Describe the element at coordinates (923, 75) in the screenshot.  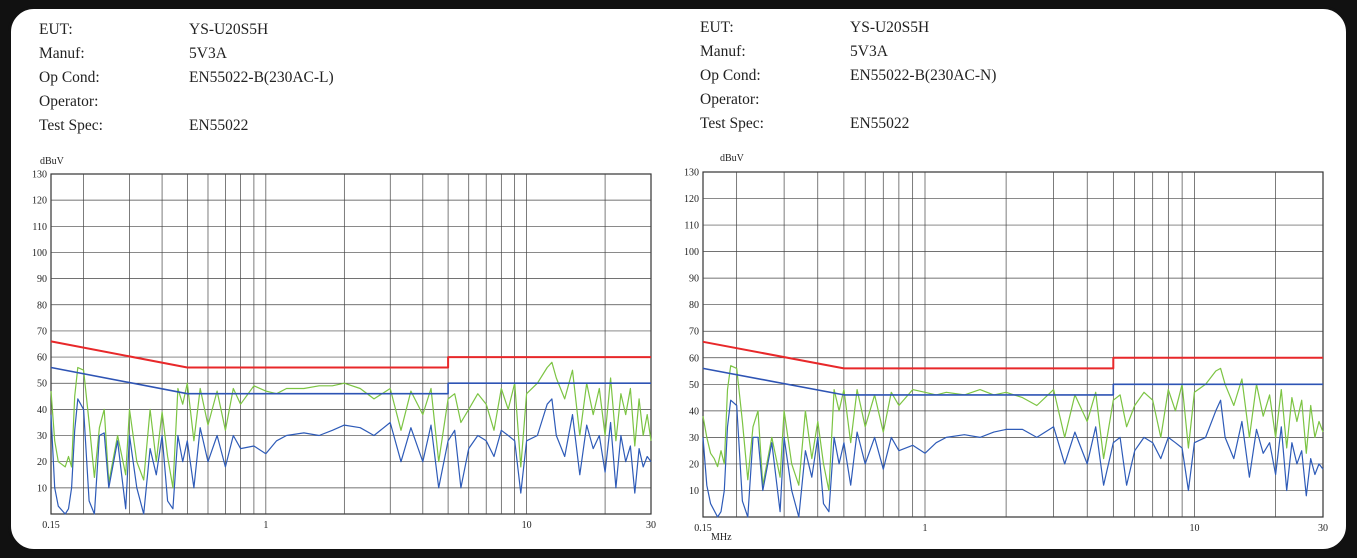
I see `info-value: EN55022-B(230AC-N)` at that location.